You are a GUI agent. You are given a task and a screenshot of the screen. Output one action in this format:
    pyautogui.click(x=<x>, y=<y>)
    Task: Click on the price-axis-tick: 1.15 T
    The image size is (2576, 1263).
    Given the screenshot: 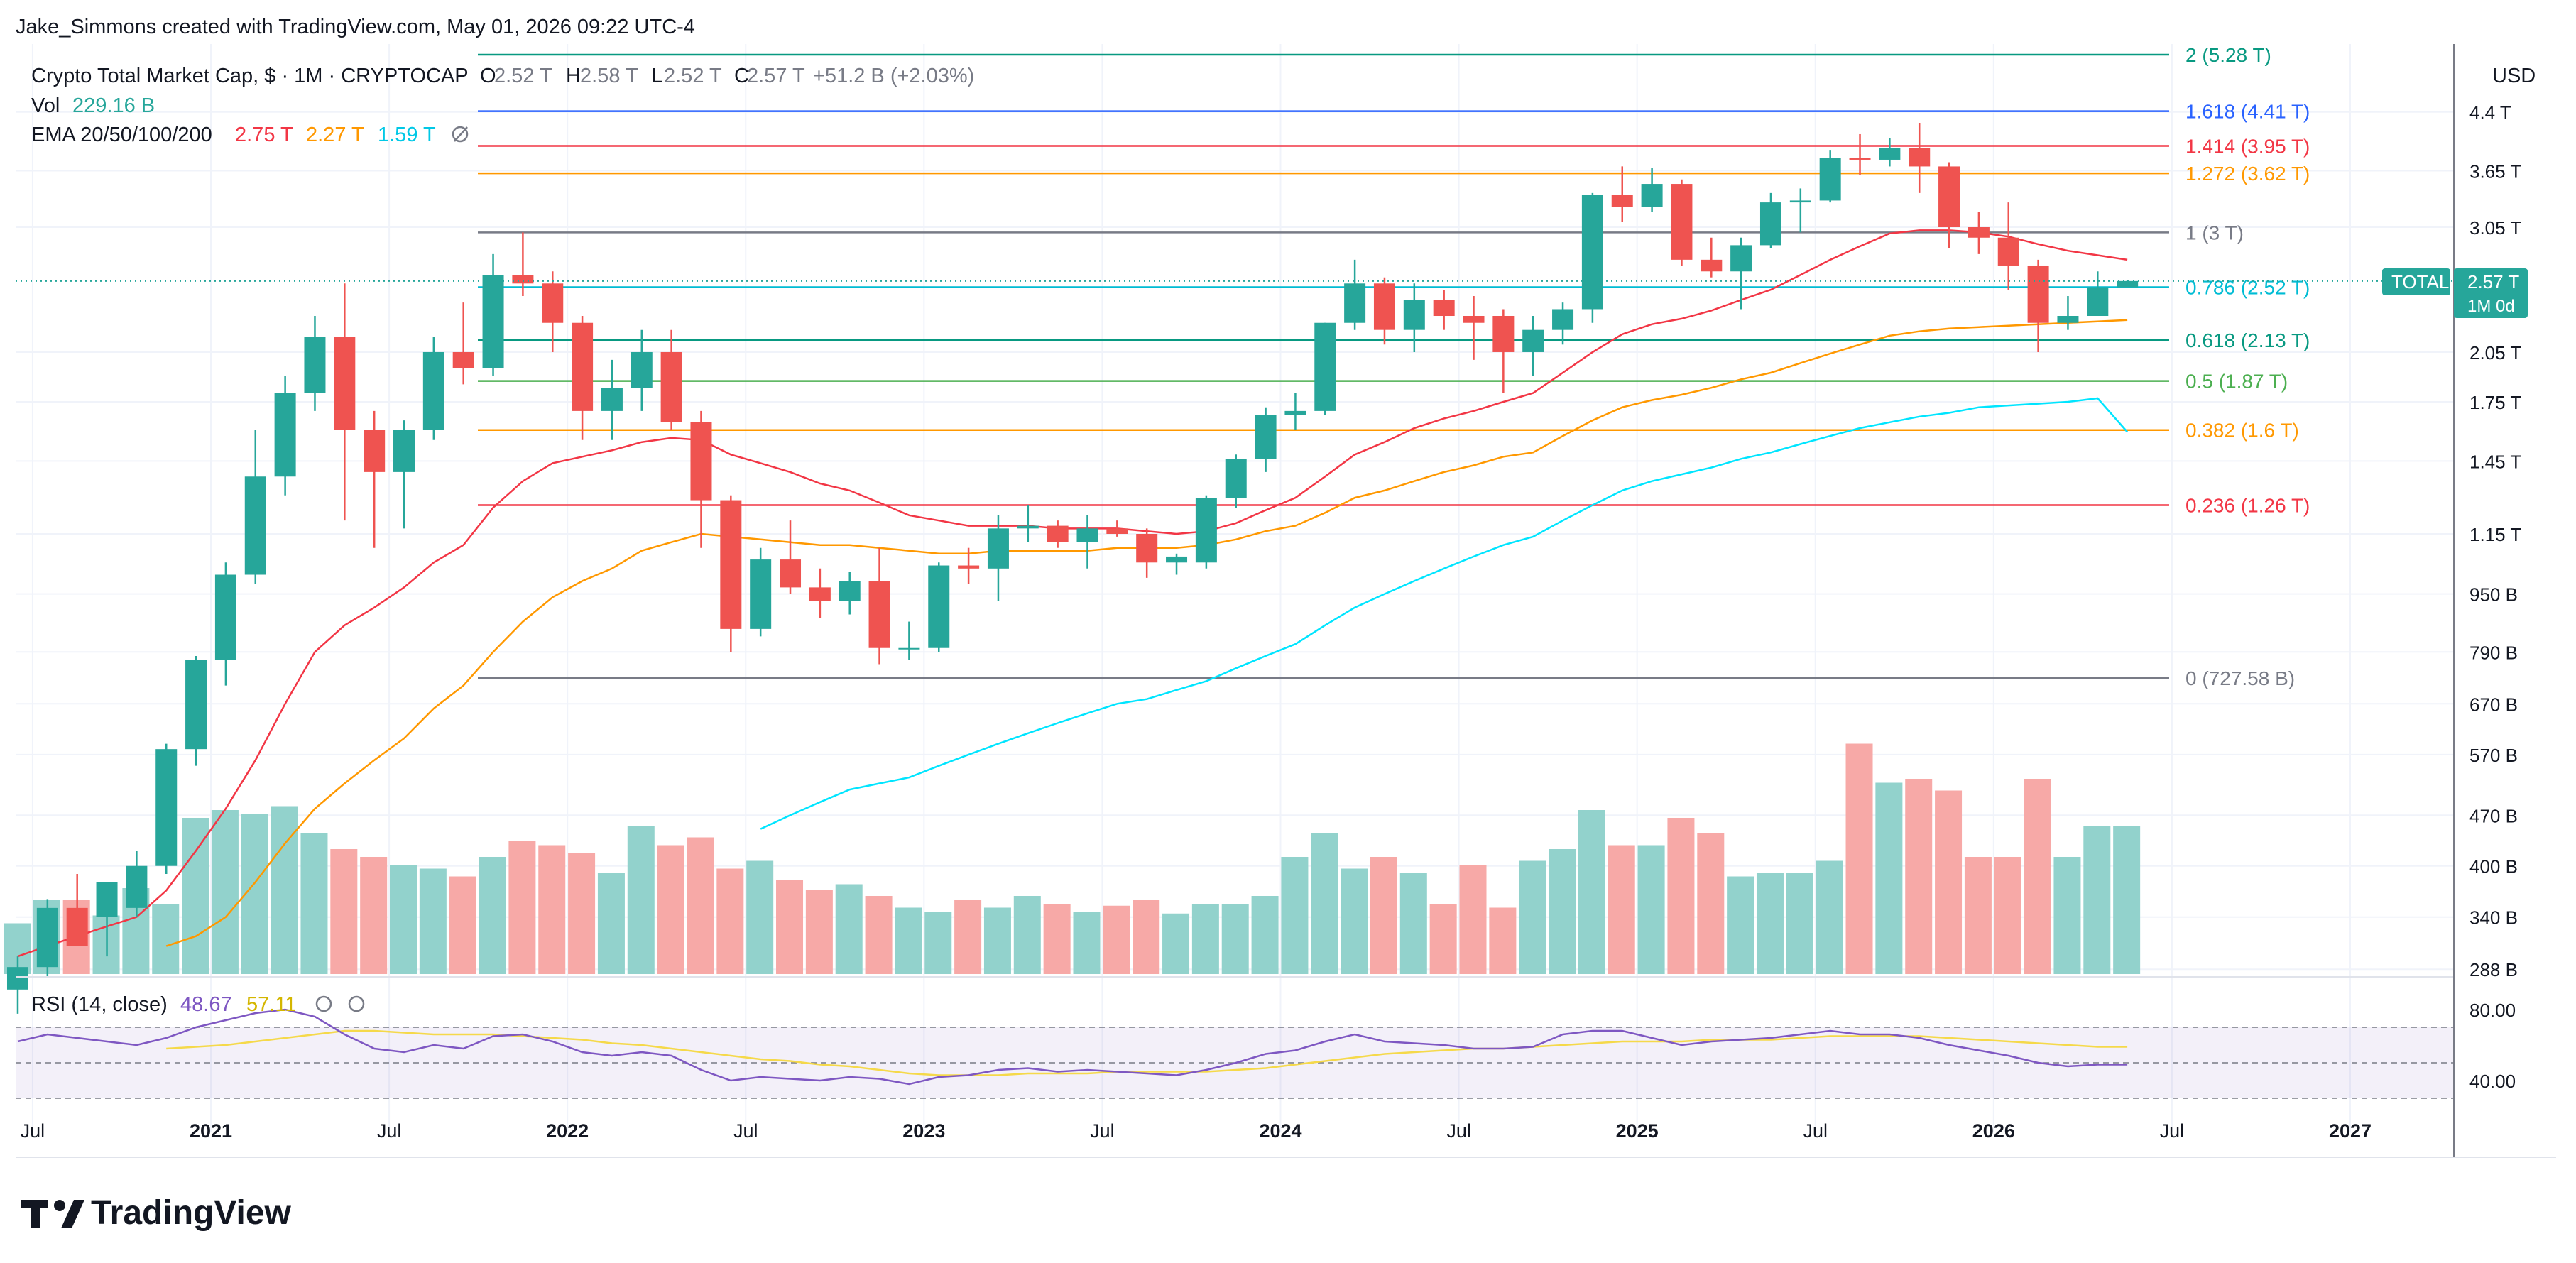 What is the action you would take?
    pyautogui.click(x=2495, y=534)
    